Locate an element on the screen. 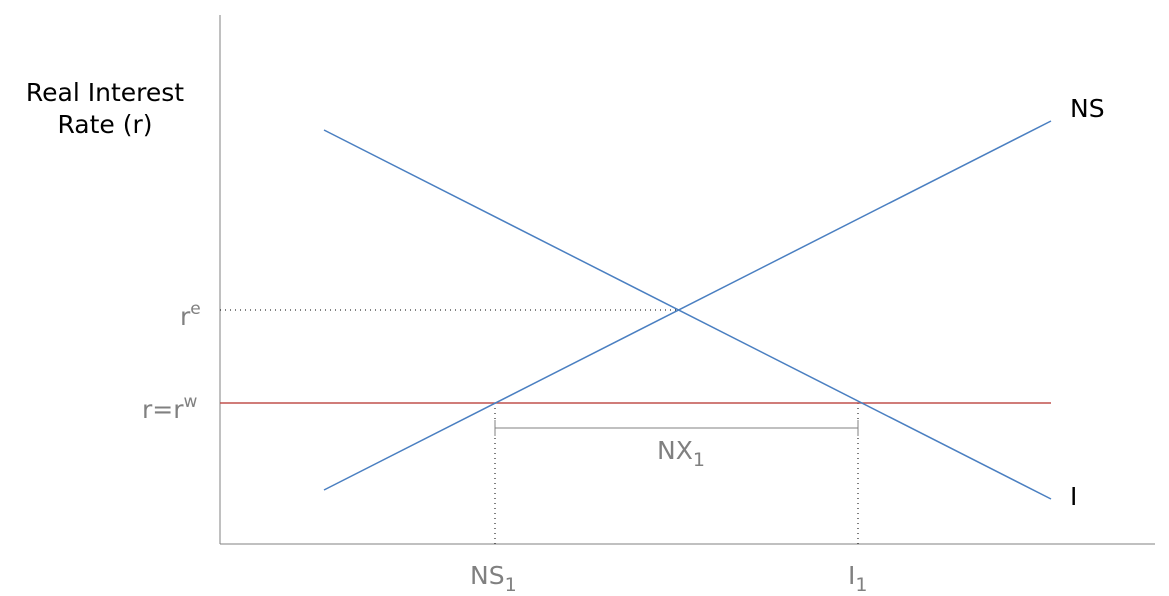  i1-tick-label: I1 is located at coordinates (857, 578).